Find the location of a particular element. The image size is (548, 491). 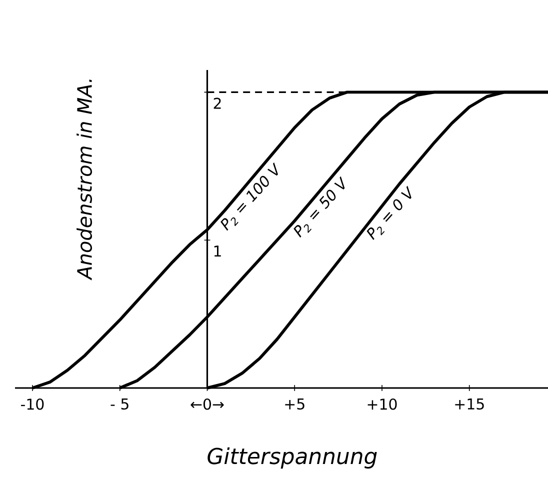

x-tick-label: -10 is located at coordinates (32, 404).